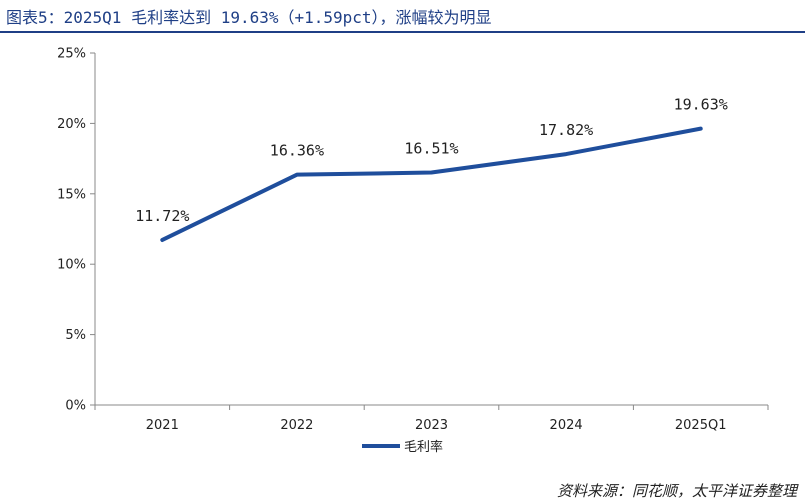  I want to click on y-tick-label: 0%, so click(75, 406).